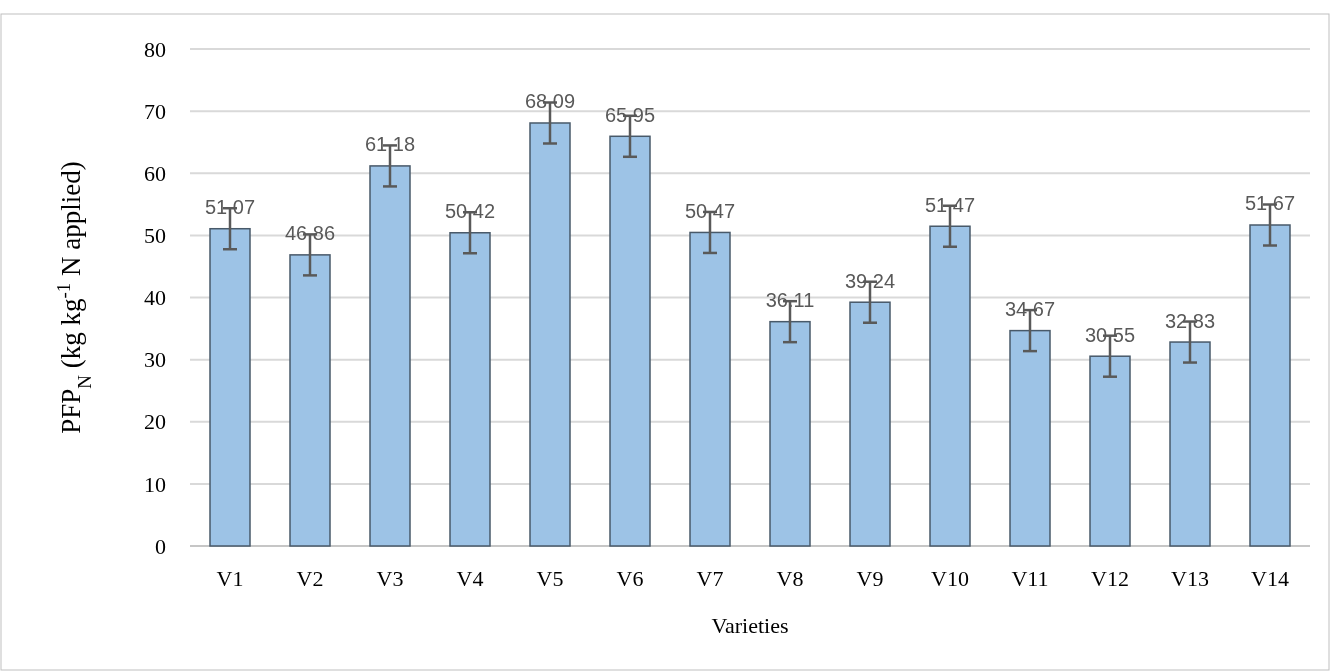 This screenshot has height=671, width=1330. I want to click on x-tick-label: V13, so click(1190, 578).